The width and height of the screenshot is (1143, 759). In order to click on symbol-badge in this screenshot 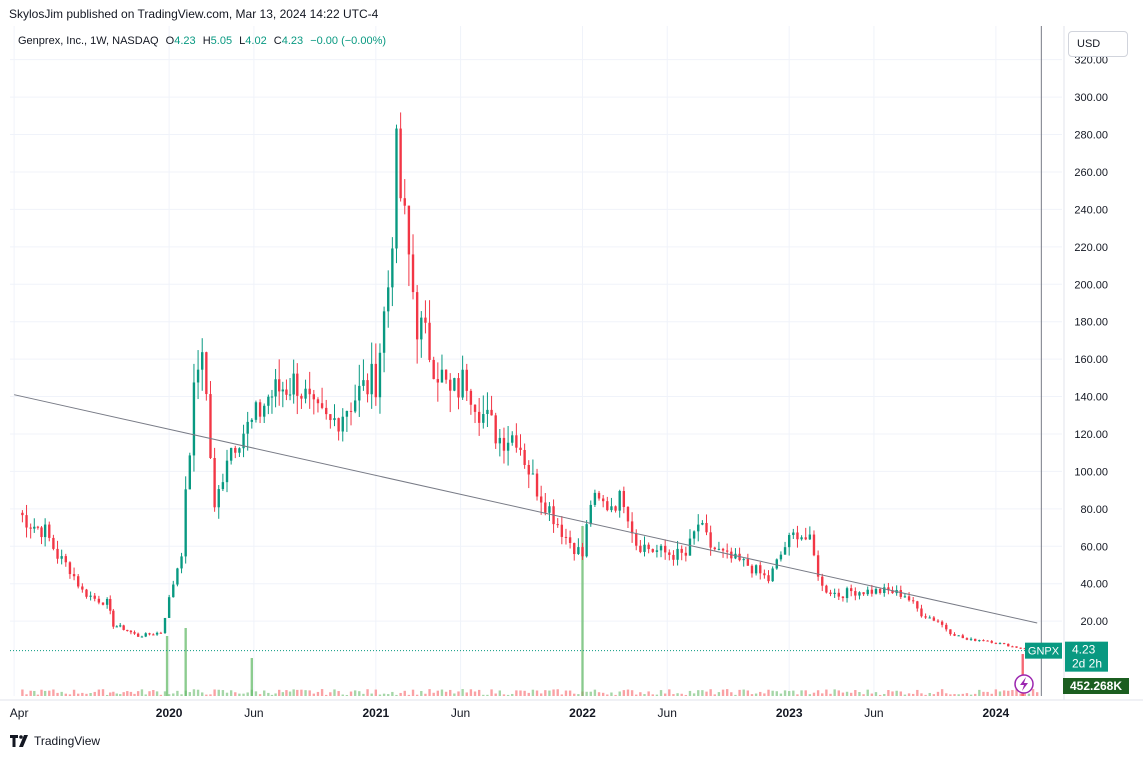, I will do `click(1043, 650)`.